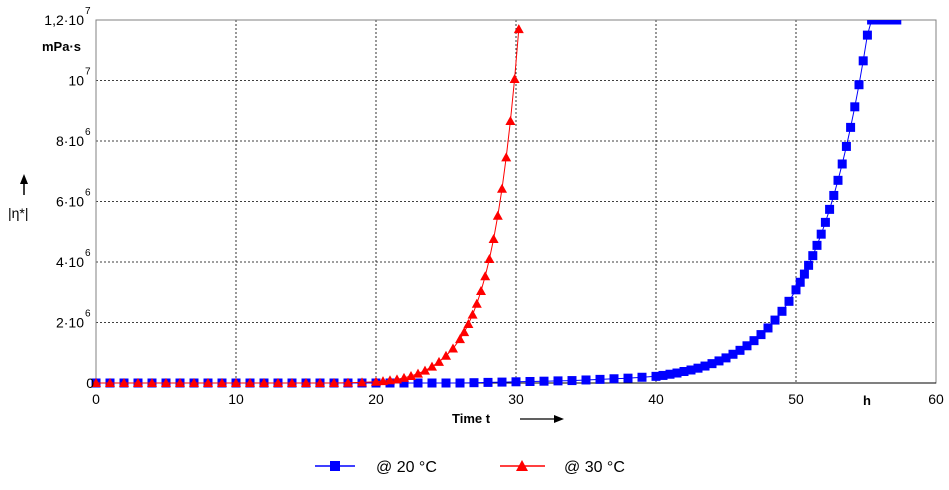  I want to click on legend-label-20c: @ 20 °C, so click(406, 467).